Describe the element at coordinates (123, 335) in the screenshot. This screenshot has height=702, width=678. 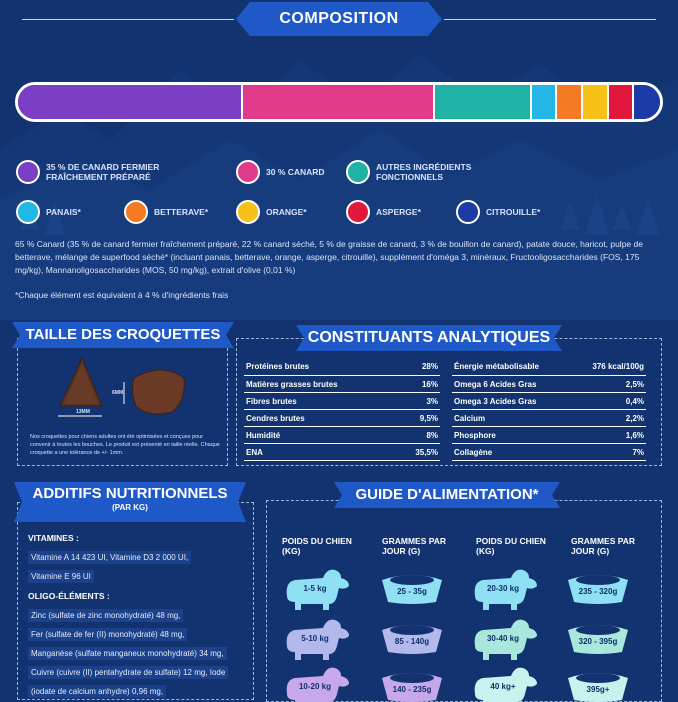
I see `kibble-title: TAILLE DES CROQUETTES` at that location.